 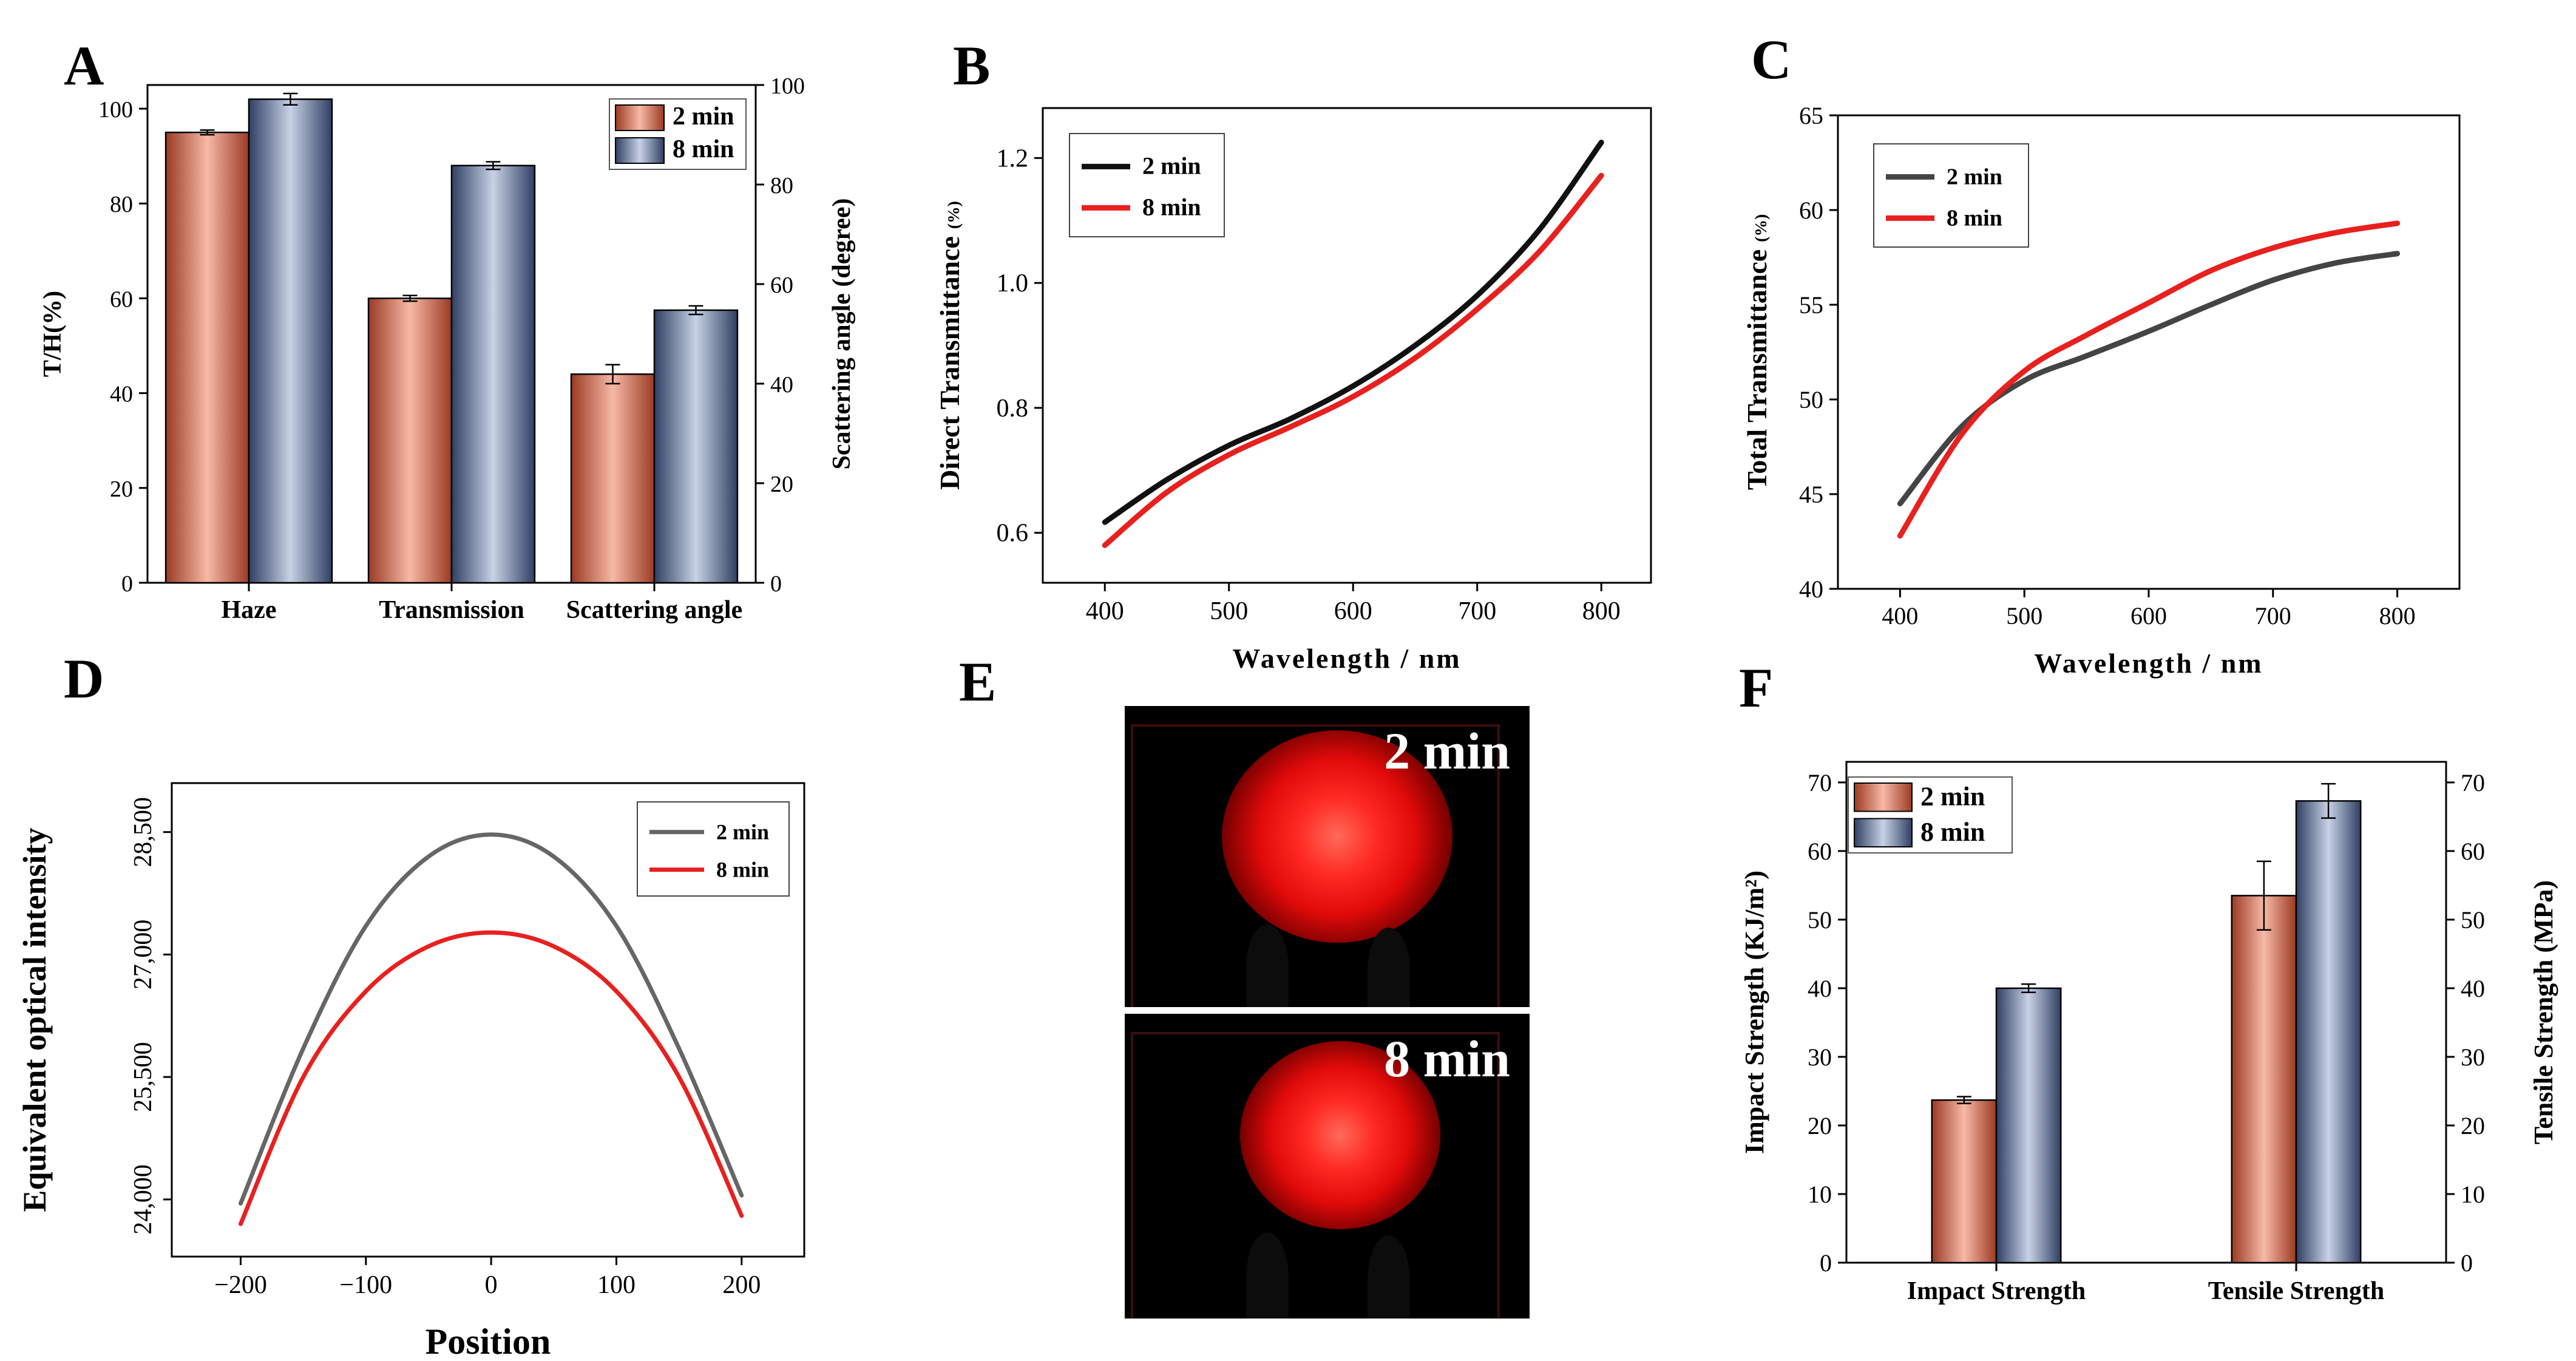 What do you see at coordinates (1013, 409) in the screenshot?
I see `y-tick-label: 0.8` at bounding box center [1013, 409].